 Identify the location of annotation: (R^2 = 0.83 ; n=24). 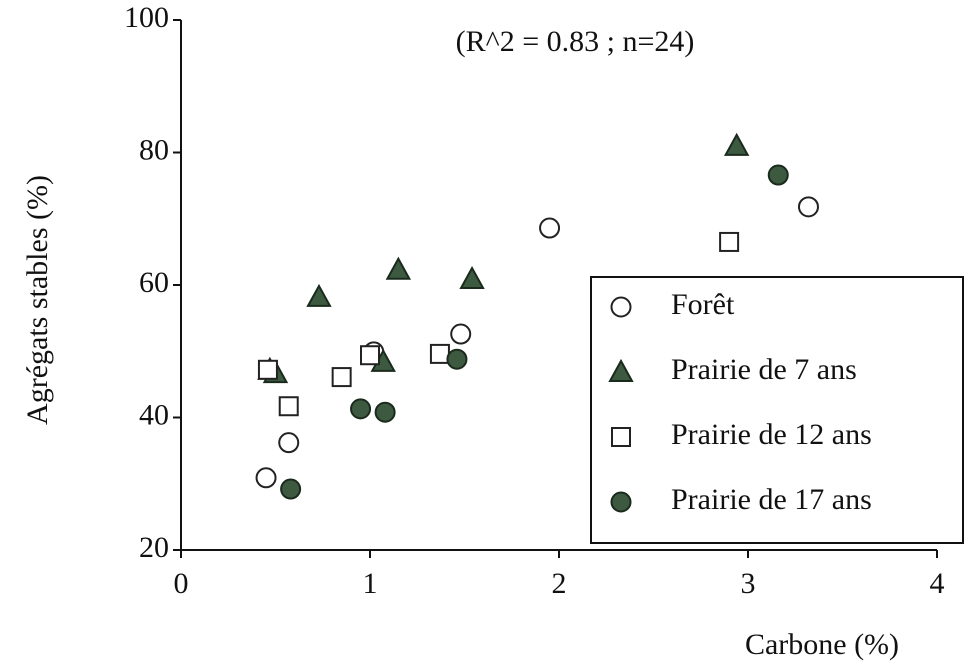
(575, 41).